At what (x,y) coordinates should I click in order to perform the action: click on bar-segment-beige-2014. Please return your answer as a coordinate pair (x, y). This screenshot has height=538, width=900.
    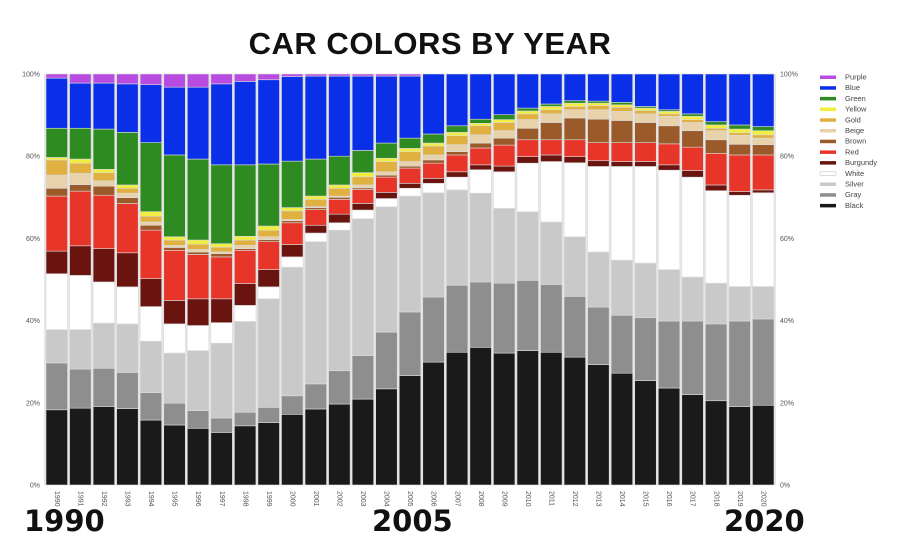
    Looking at the image, I should click on (622, 116).